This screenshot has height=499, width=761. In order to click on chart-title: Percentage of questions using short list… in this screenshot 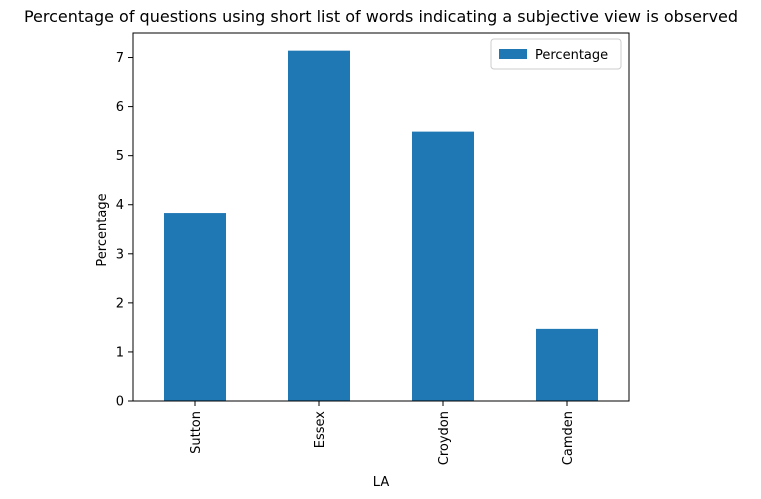, I will do `click(381, 16)`.